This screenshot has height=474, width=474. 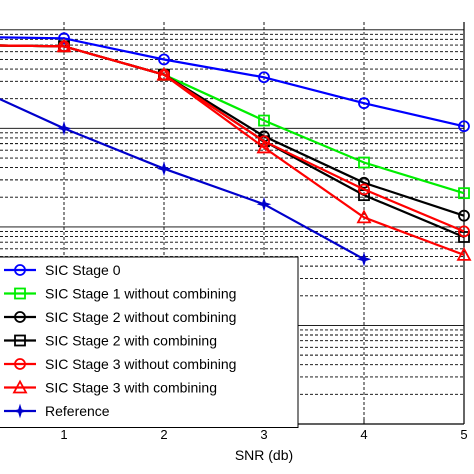 What do you see at coordinates (83, 270) in the screenshot?
I see `legend-label: SIC Stage 0` at bounding box center [83, 270].